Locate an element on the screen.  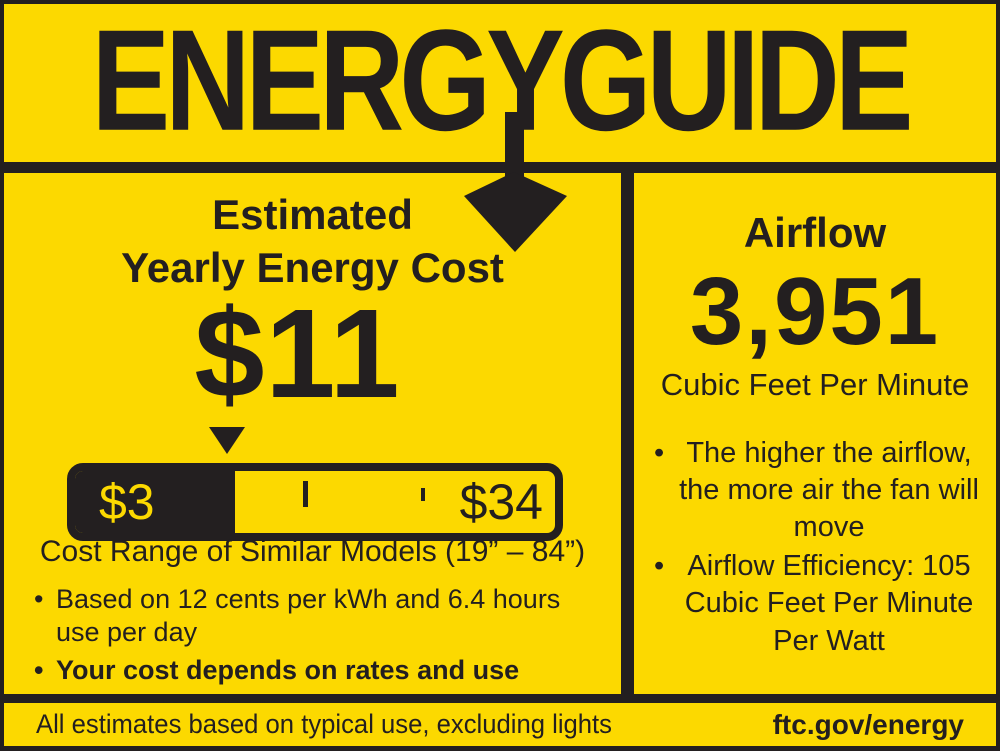
ftc-url: ftc.gov/energy is located at coordinates (868, 724).